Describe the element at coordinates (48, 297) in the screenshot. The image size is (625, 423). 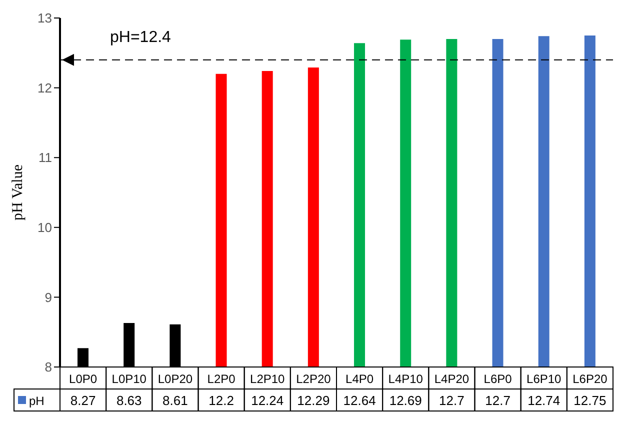
I see `y-tick-label: 9` at that location.